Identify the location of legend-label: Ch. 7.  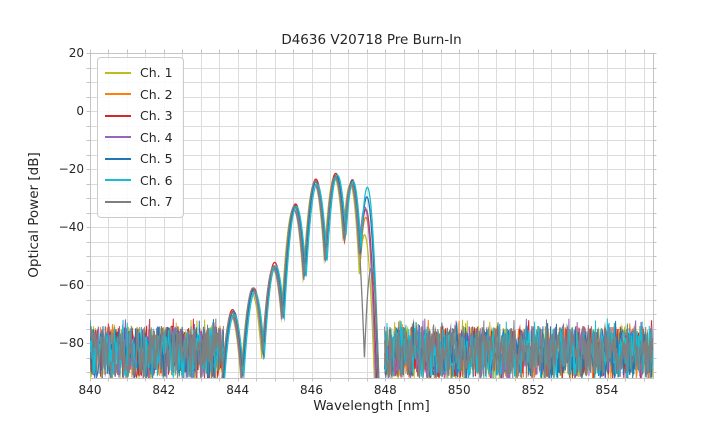
(156, 202).